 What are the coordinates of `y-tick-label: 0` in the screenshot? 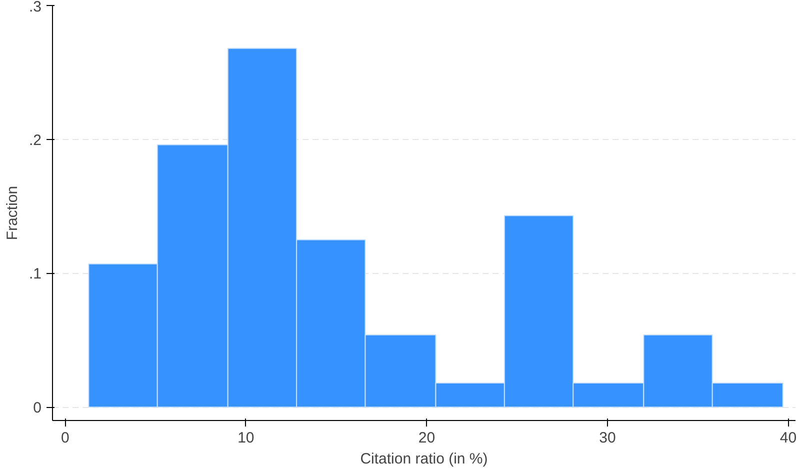 It's located at (37, 408).